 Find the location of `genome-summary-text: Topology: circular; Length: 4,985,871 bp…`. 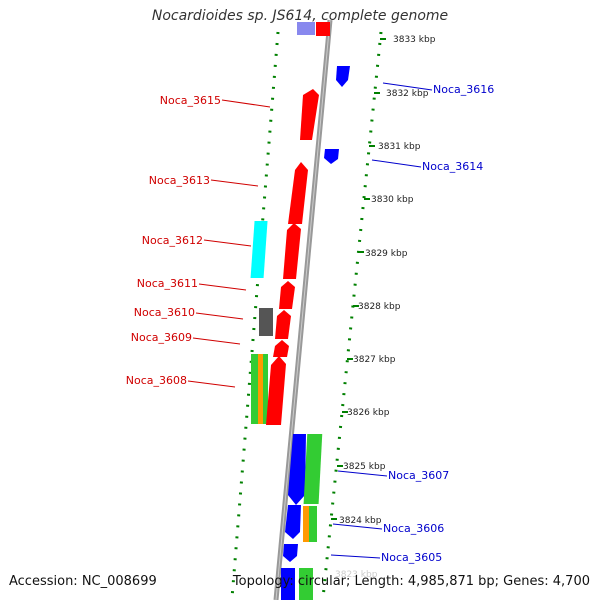

genome-summary-text: Topology: circular; Length: 4,985,871 bp… is located at coordinates (411, 581).